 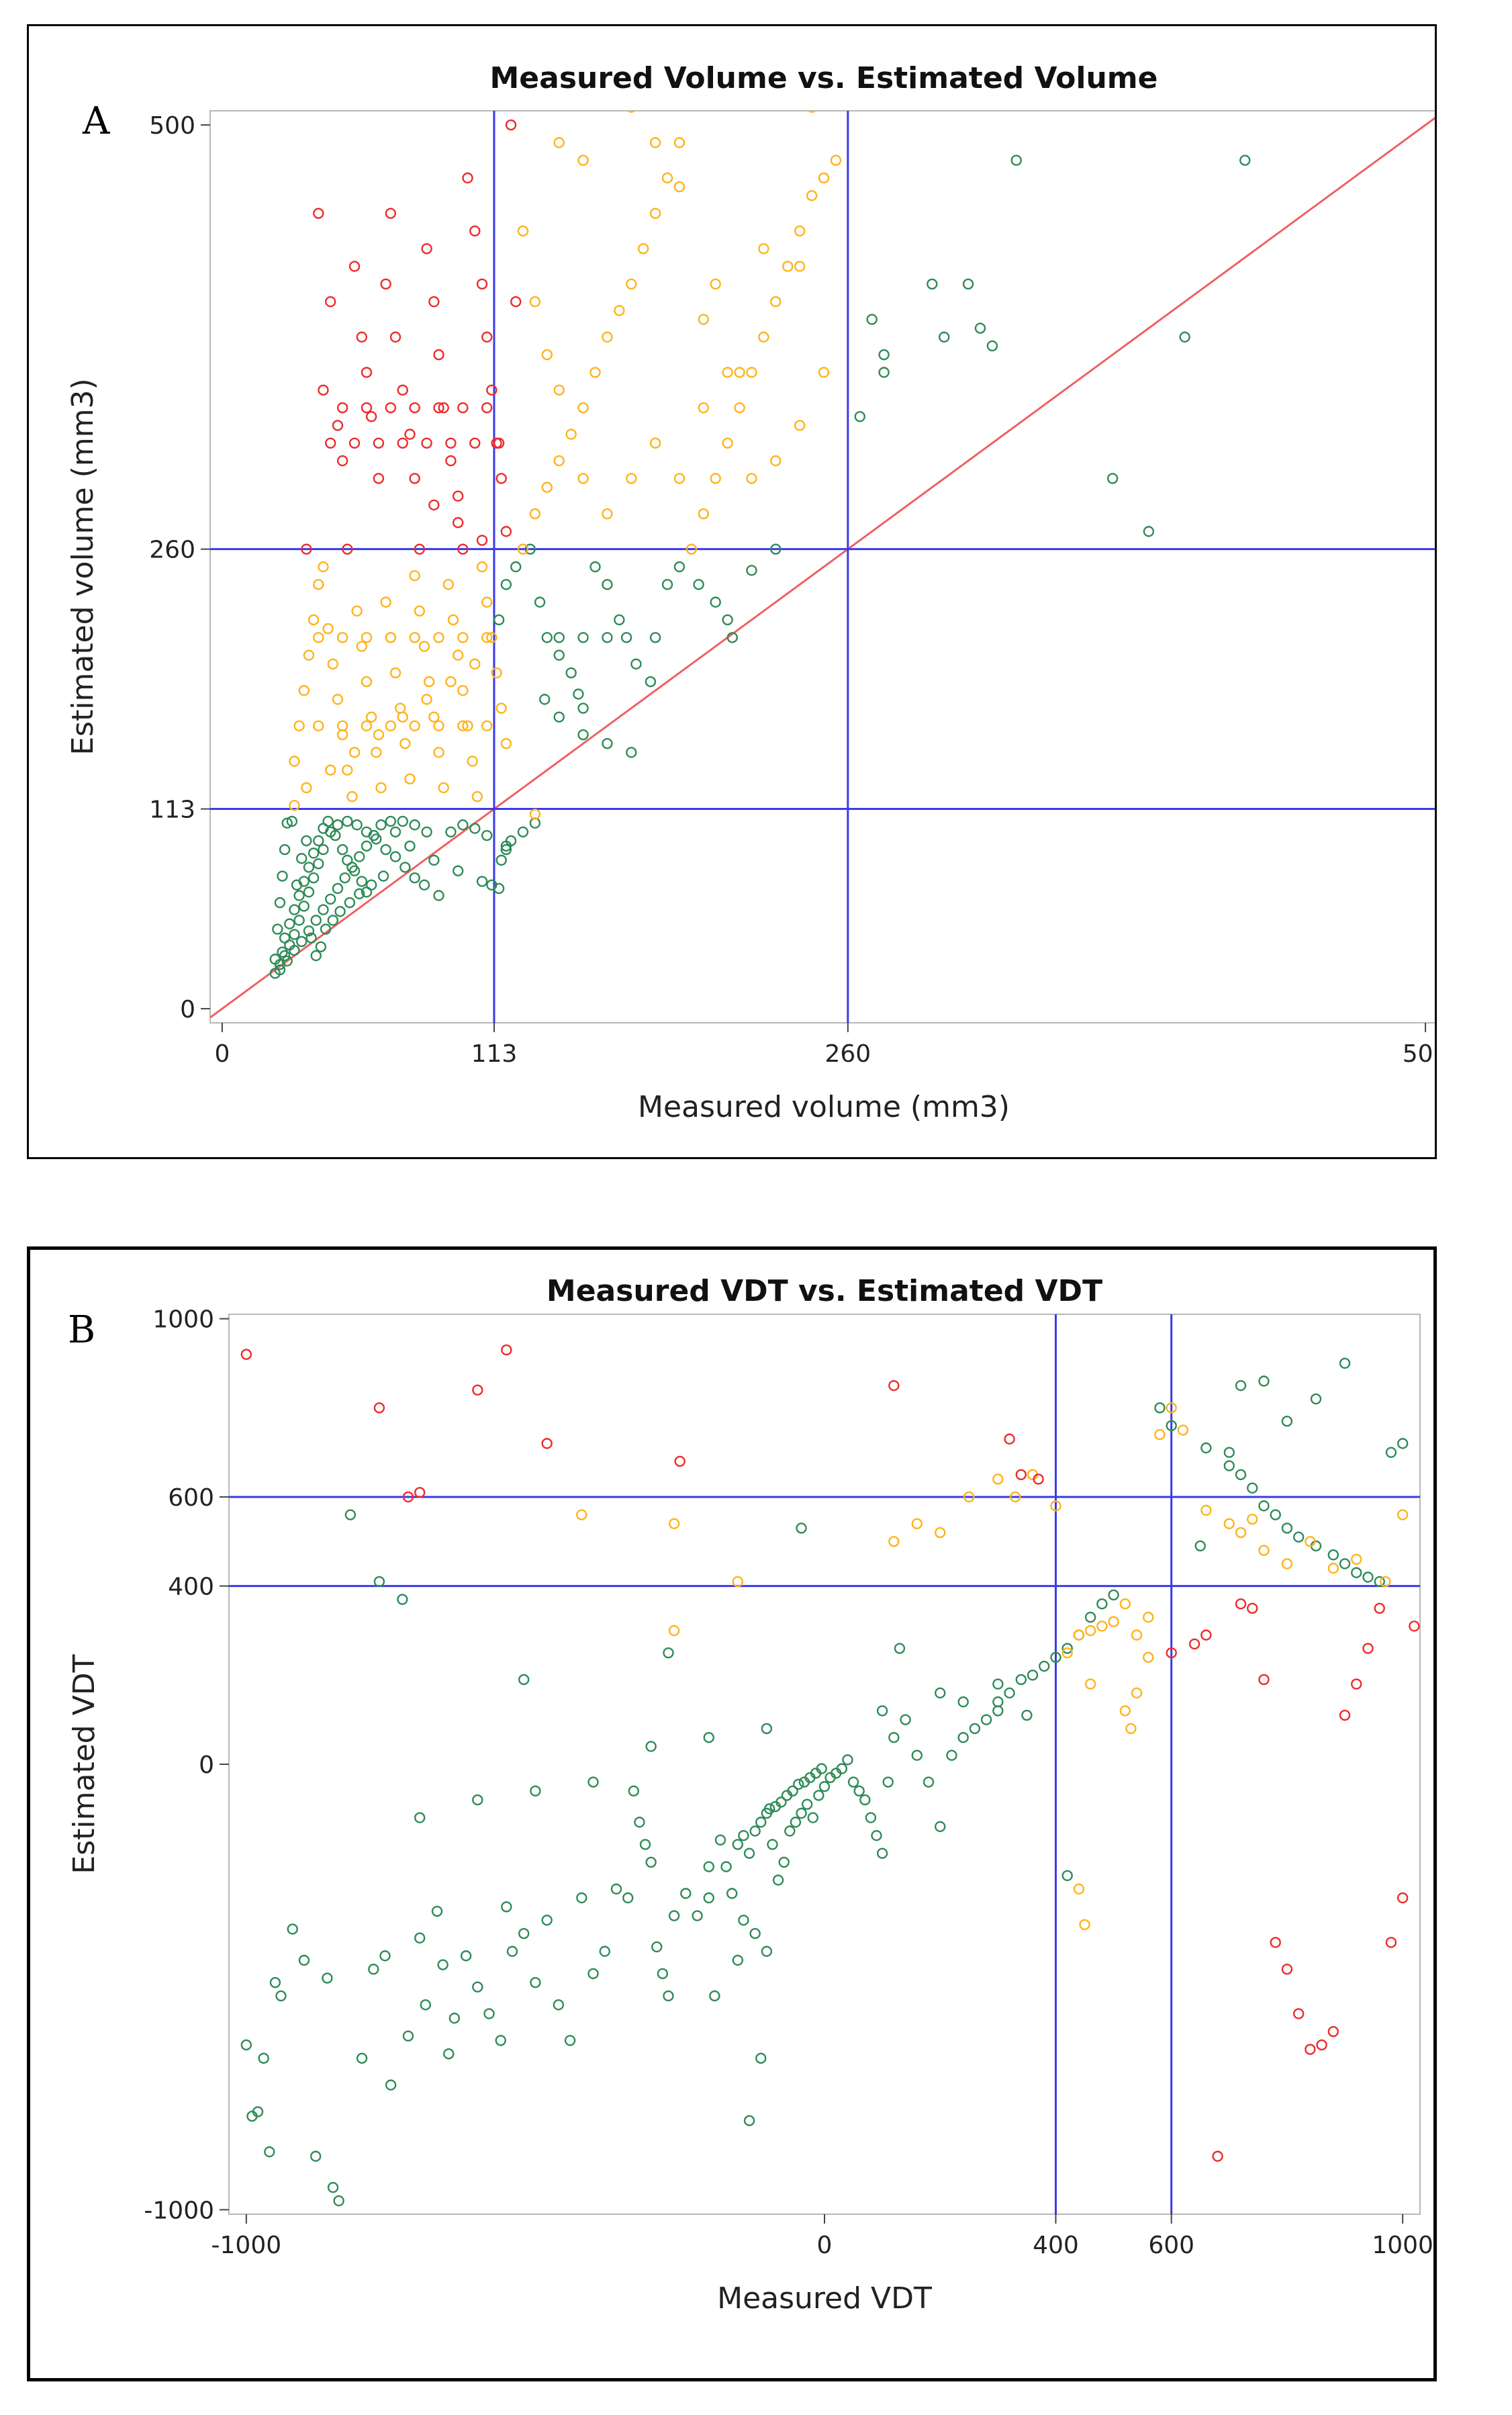 I want to click on y-tick-label: 600, so click(x=191, y=1498).